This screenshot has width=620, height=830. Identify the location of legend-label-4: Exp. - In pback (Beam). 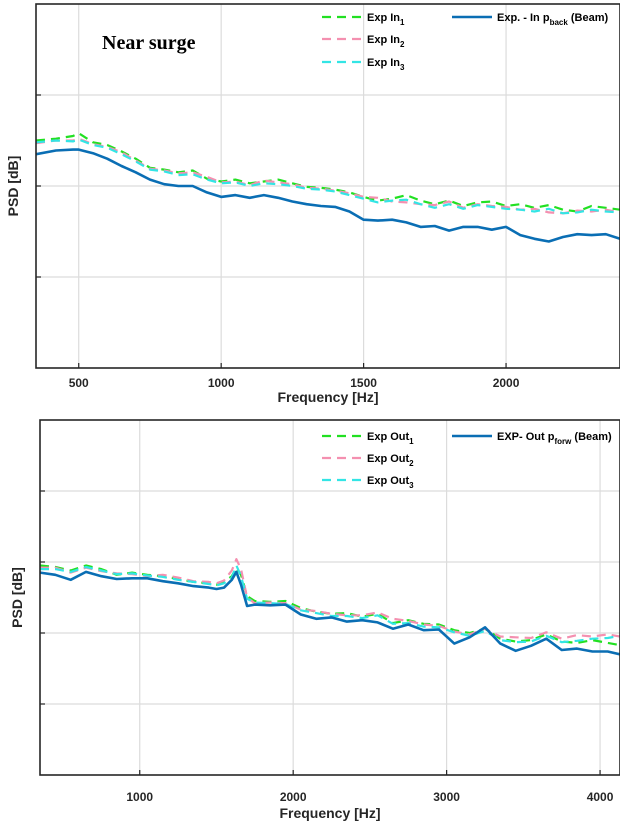
(552, 19).